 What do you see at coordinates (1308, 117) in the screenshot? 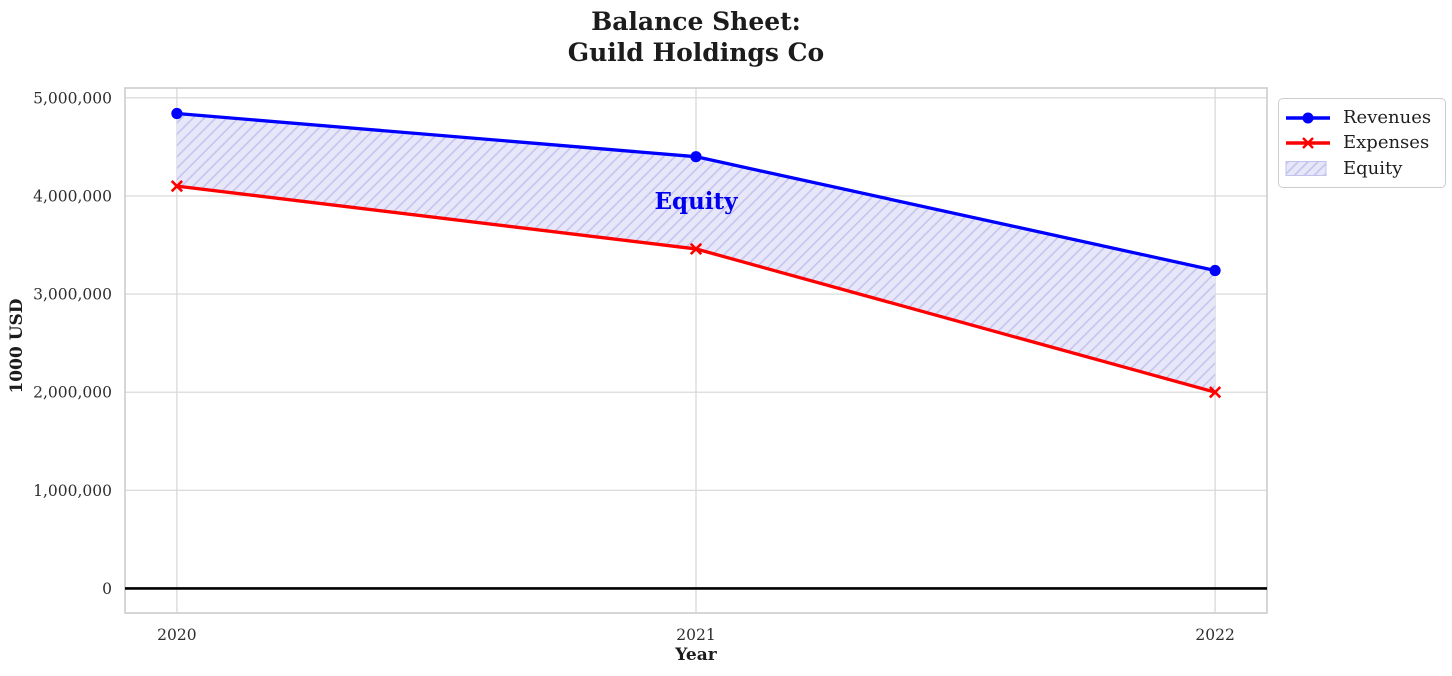
I see `revenues-line-marker-icon` at bounding box center [1308, 117].